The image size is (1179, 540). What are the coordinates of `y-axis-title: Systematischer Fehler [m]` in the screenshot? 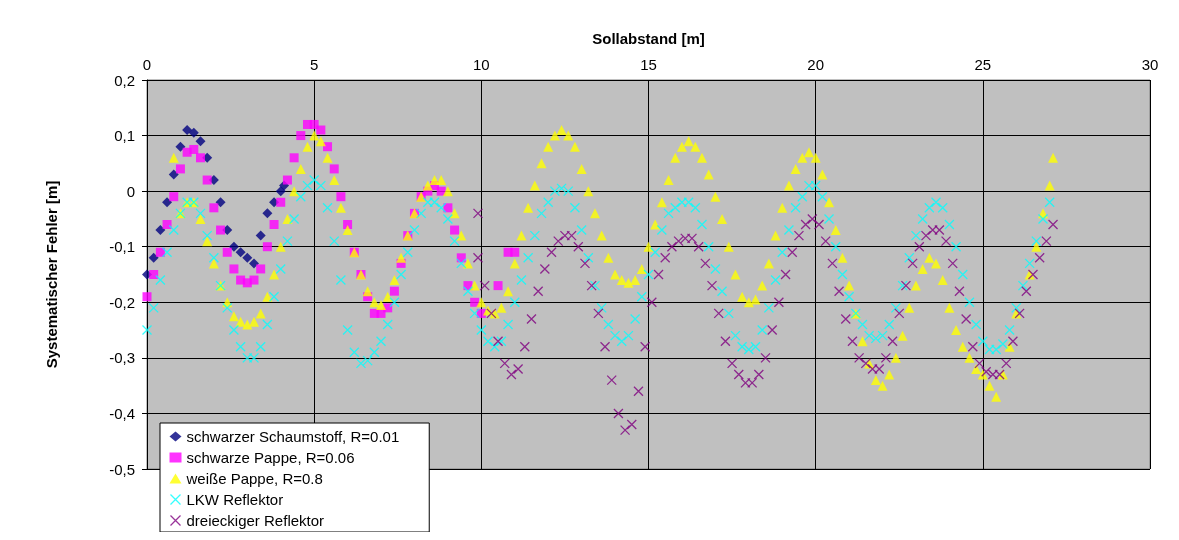 It's located at (51, 274).